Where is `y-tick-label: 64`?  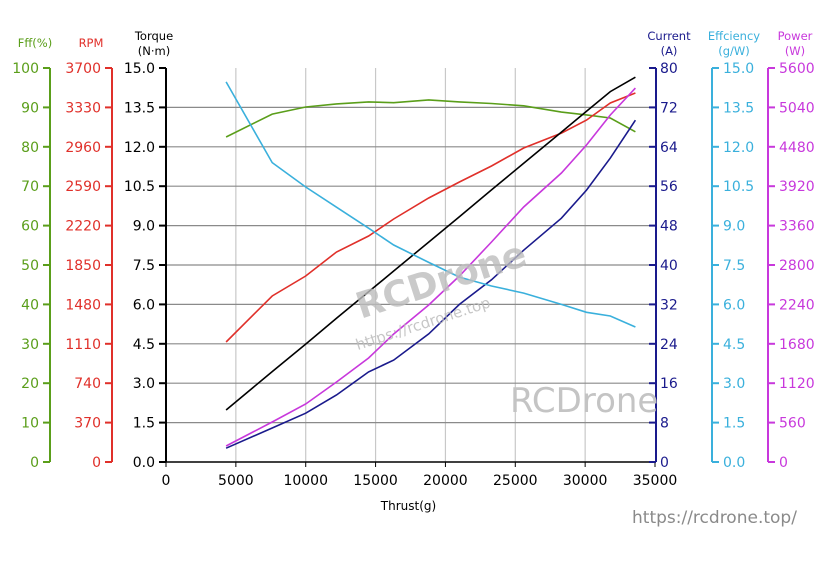 y-tick-label: 64 is located at coordinates (669, 148).